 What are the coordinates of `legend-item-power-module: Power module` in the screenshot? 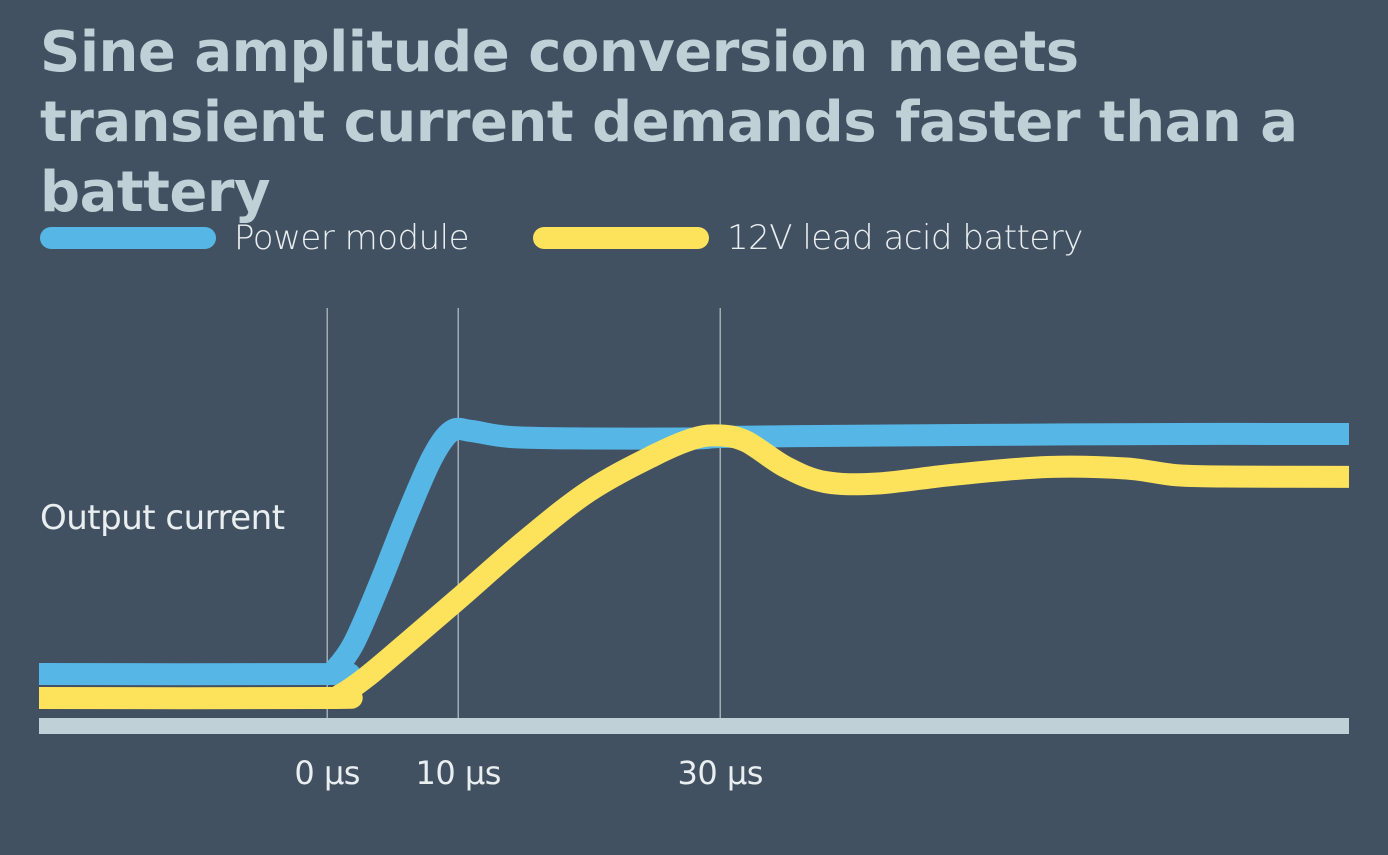 It's located at (255, 238).